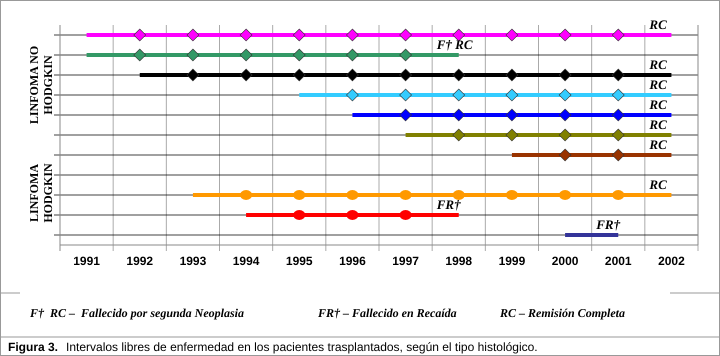 The width and height of the screenshot is (720, 356). Describe the element at coordinates (512, 261) in the screenshot. I see `x-tick-label: 1999` at that location.